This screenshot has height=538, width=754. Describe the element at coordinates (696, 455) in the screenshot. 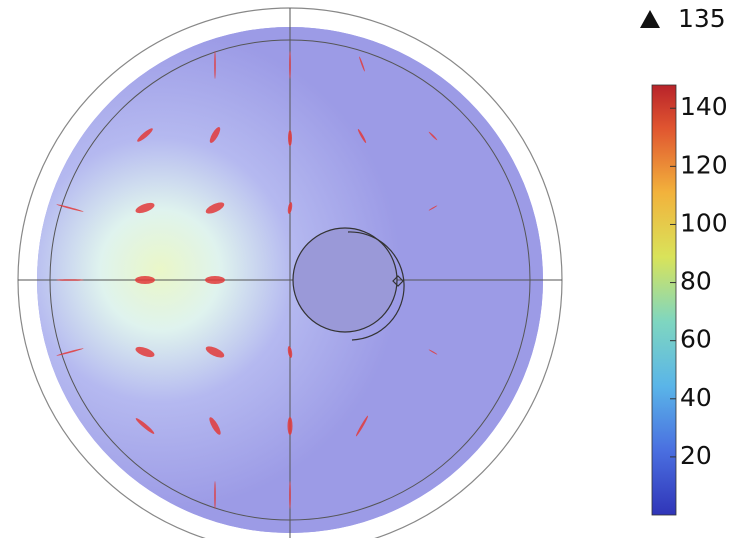

I see `colorbar-tick-label: 20` at that location.